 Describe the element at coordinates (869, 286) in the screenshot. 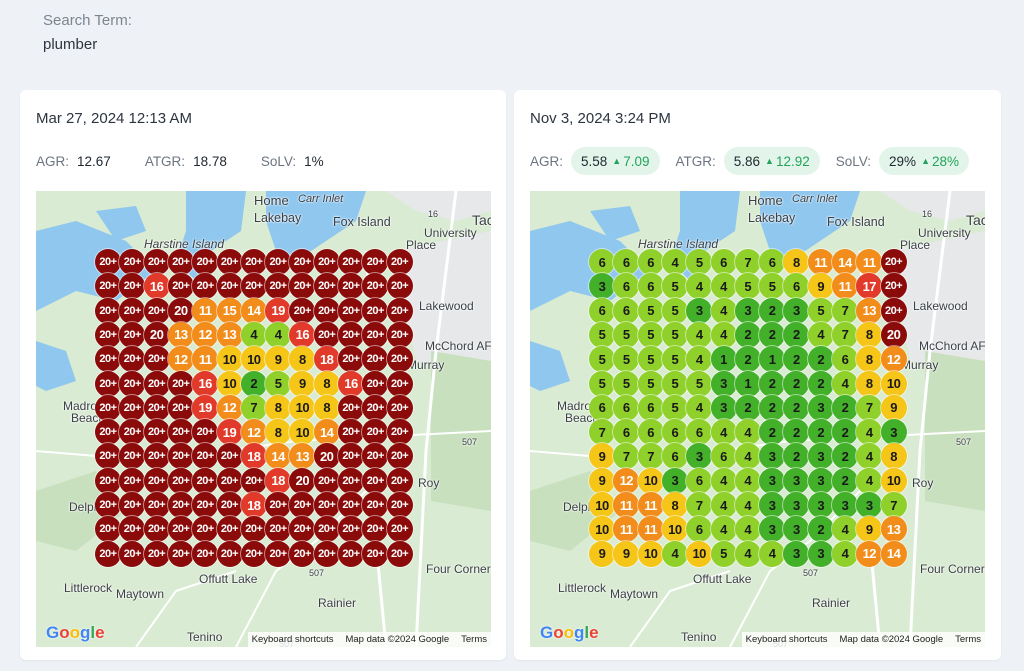

I see `rank-pin: 17` at that location.